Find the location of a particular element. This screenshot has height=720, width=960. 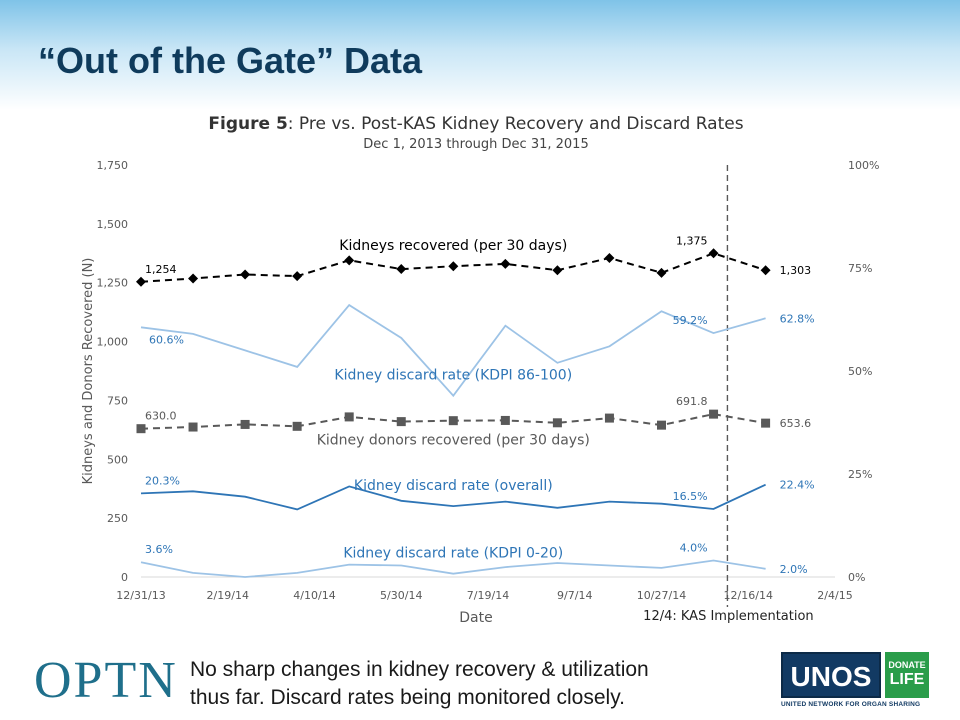

y-left-tick-label: 0 is located at coordinates (124, 577).